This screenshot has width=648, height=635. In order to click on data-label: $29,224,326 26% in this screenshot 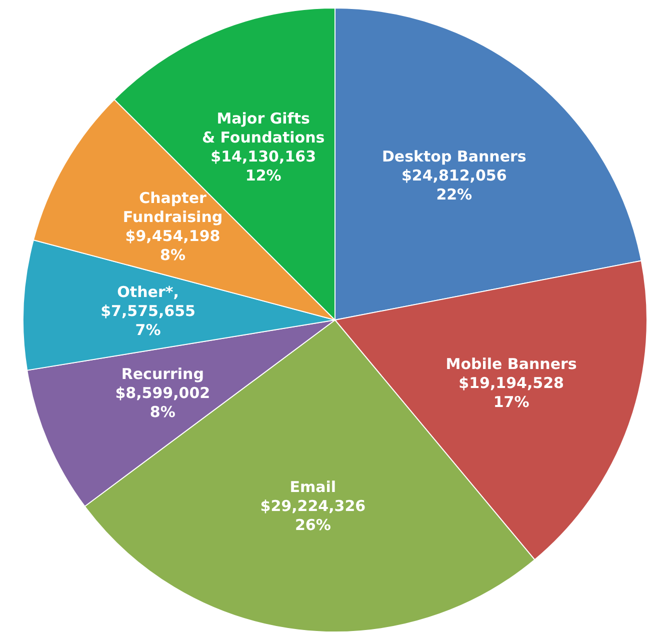, I will do `click(313, 515)`.